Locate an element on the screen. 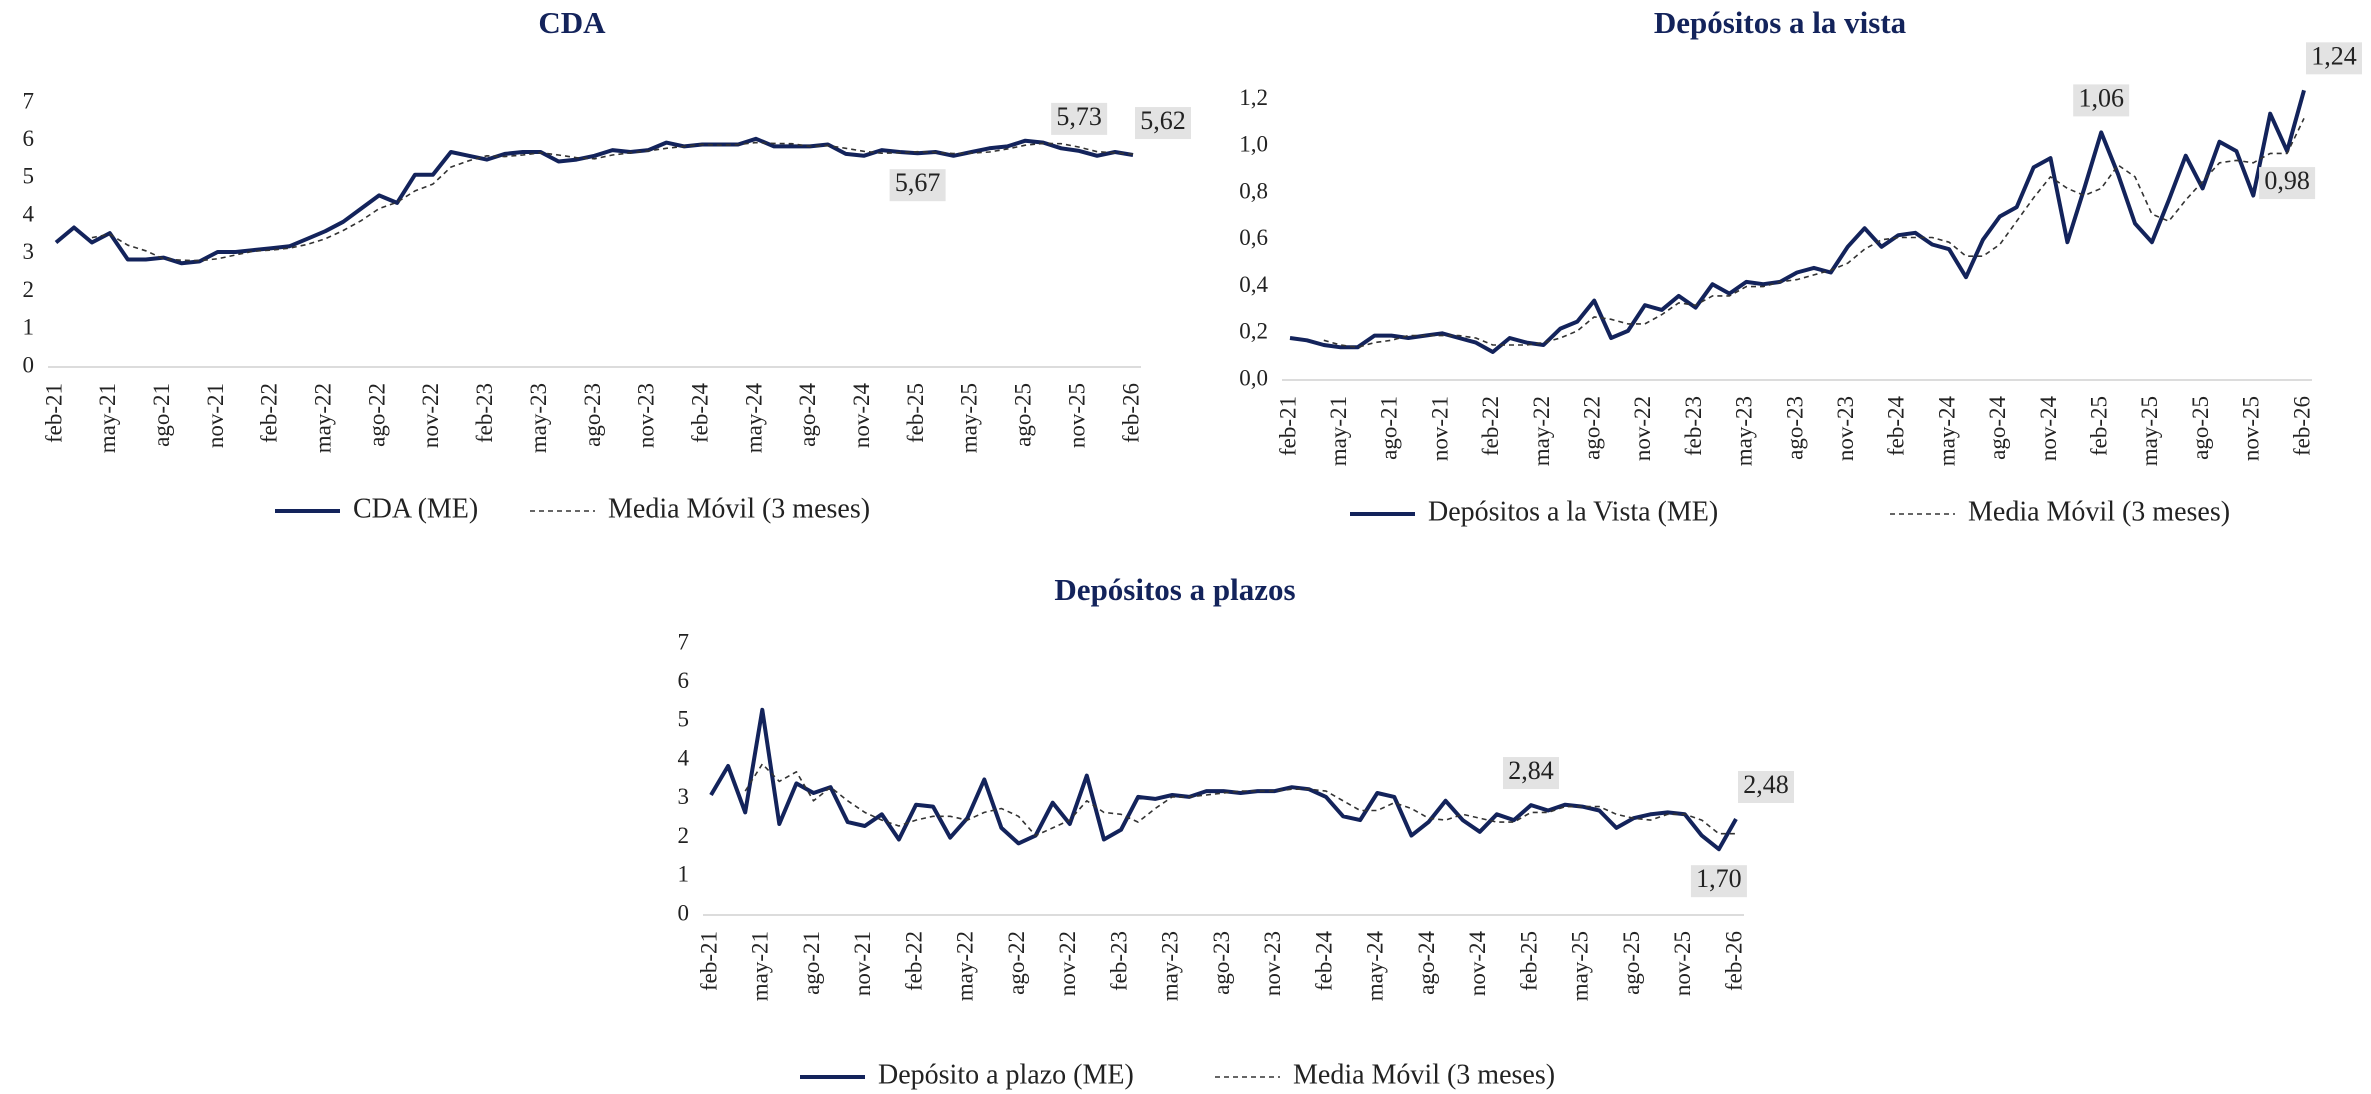 This screenshot has width=2371, height=1094. y-tick-label: 7 is located at coordinates (684, 641).